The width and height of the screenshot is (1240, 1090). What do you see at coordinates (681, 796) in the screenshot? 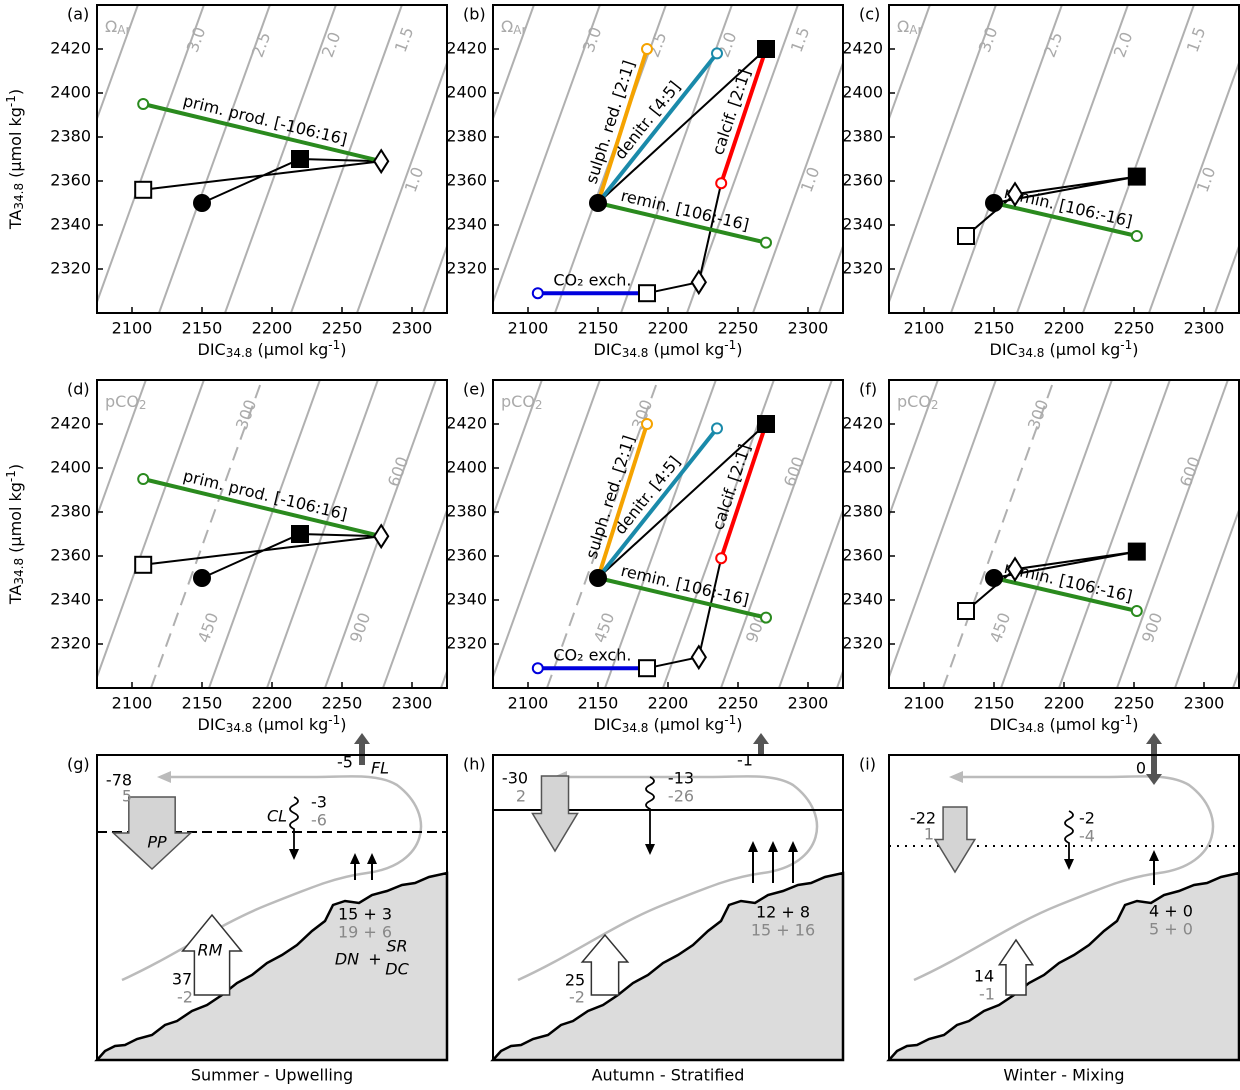
I see `cl-value-gray: -26` at bounding box center [681, 796].